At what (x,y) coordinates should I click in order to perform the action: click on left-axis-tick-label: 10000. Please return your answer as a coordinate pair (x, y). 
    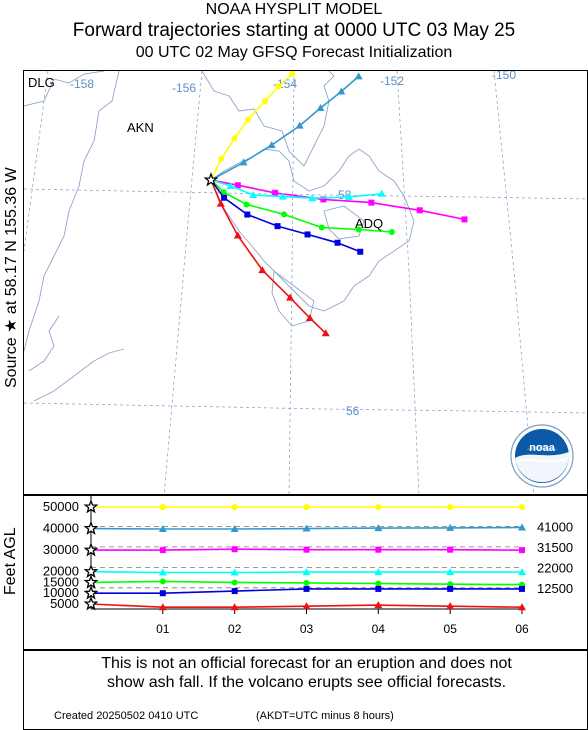
    Looking at the image, I should click on (61, 592).